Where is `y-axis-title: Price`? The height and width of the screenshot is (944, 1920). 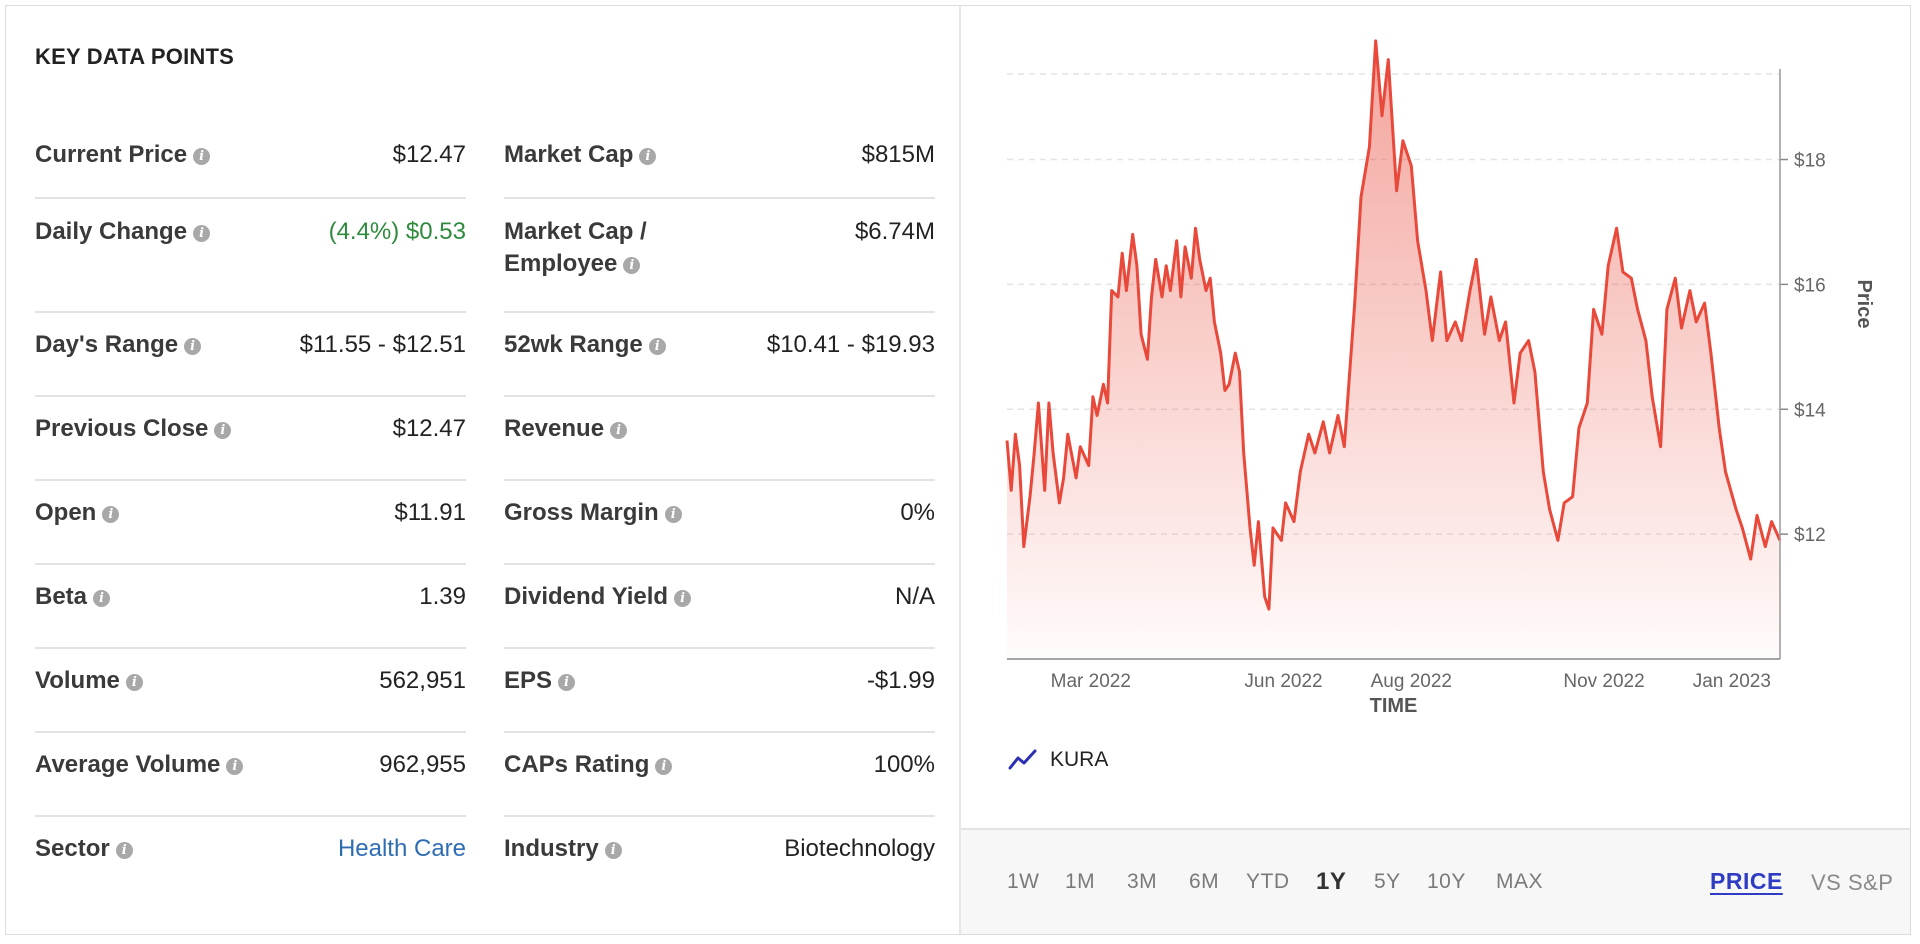 y-axis-title: Price is located at coordinates (1864, 304).